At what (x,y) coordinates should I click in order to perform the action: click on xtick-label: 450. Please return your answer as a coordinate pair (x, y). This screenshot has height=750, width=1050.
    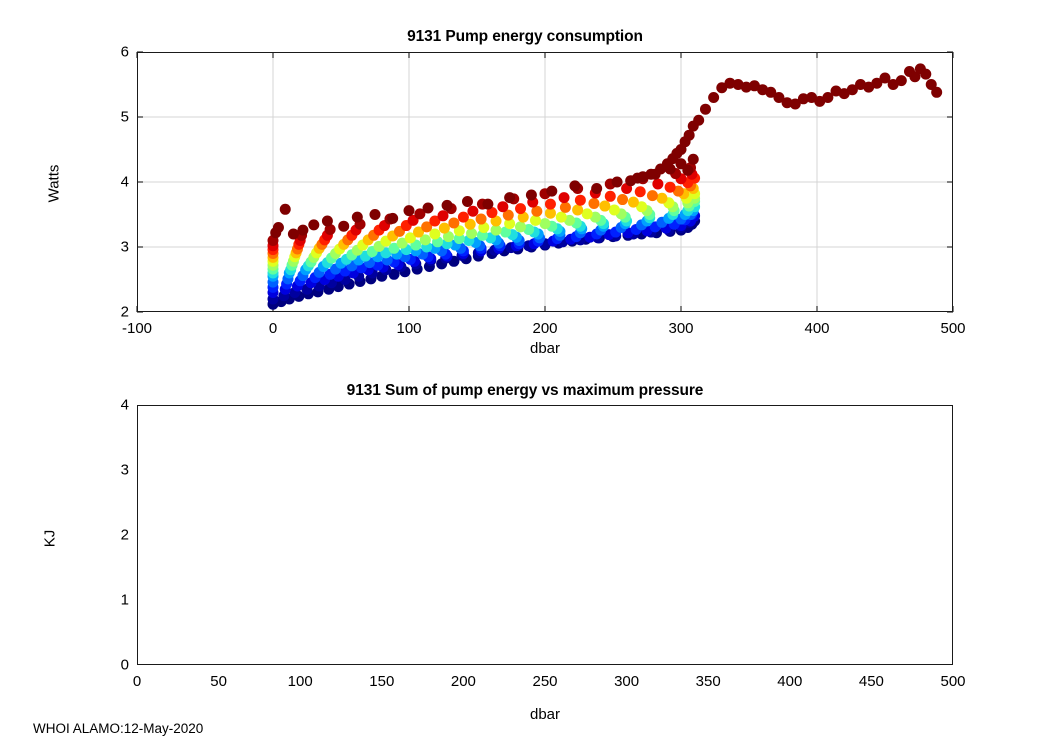
    Looking at the image, I should click on (871, 681).